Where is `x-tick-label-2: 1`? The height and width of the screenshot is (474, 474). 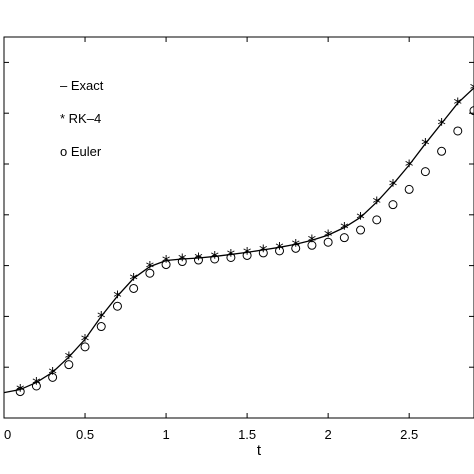
x-tick-label-2: 1 is located at coordinates (165, 434).